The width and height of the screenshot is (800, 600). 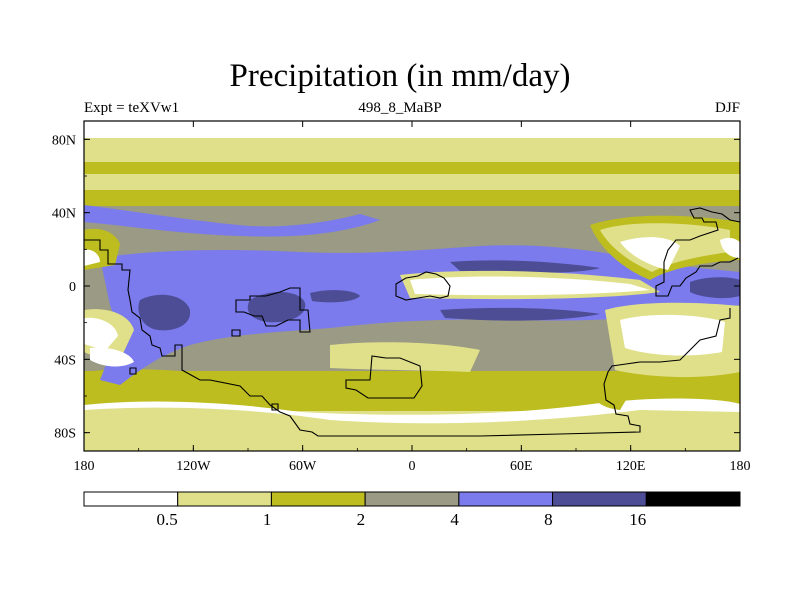 What do you see at coordinates (412, 466) in the screenshot?
I see `x-tick-label: 0` at bounding box center [412, 466].